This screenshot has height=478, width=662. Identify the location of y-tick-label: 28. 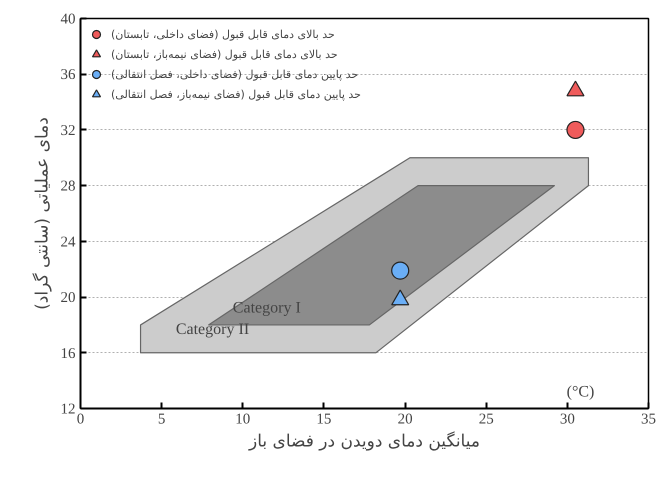
(68, 186).